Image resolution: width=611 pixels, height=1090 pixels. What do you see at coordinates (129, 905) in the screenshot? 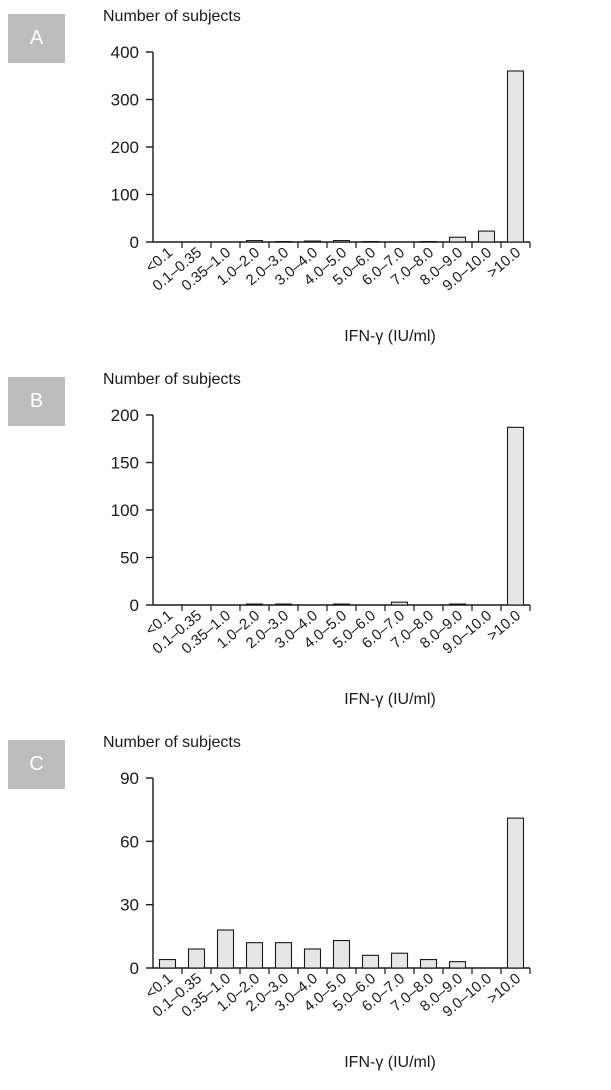
I see `y-tick-label: 30` at bounding box center [129, 905].